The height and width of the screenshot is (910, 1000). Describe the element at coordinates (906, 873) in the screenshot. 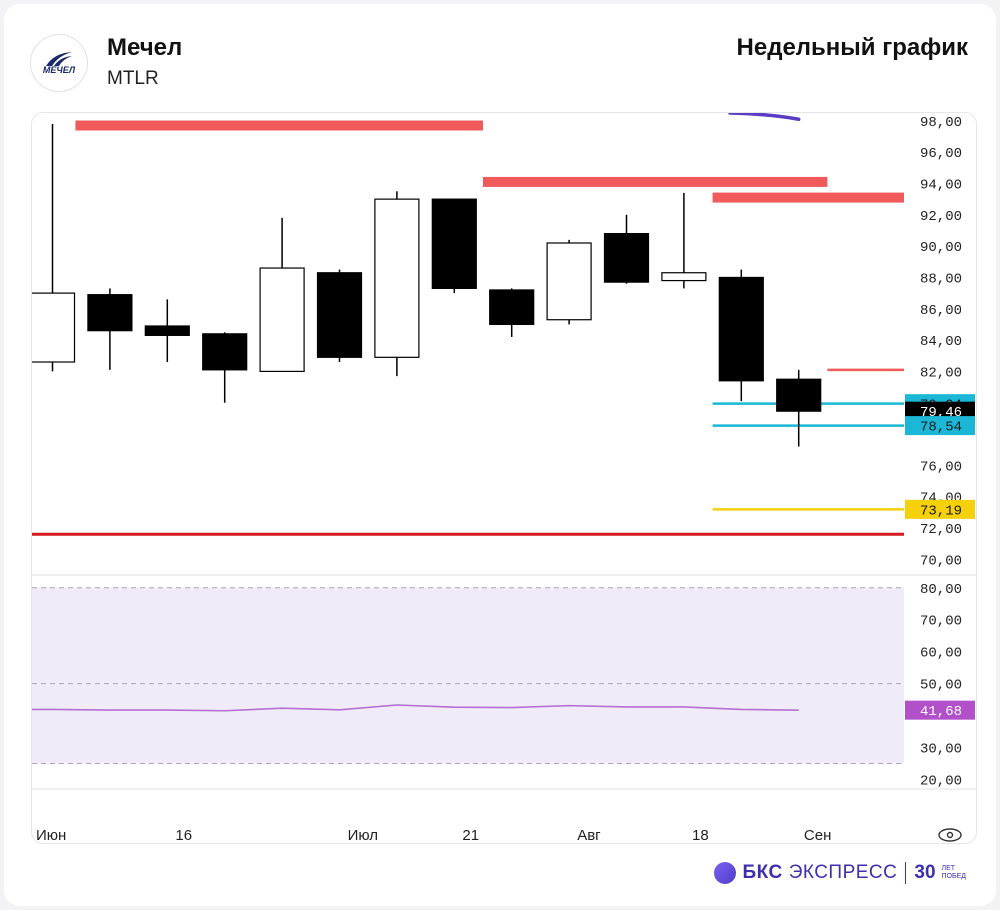

I see `brand-separator` at that location.